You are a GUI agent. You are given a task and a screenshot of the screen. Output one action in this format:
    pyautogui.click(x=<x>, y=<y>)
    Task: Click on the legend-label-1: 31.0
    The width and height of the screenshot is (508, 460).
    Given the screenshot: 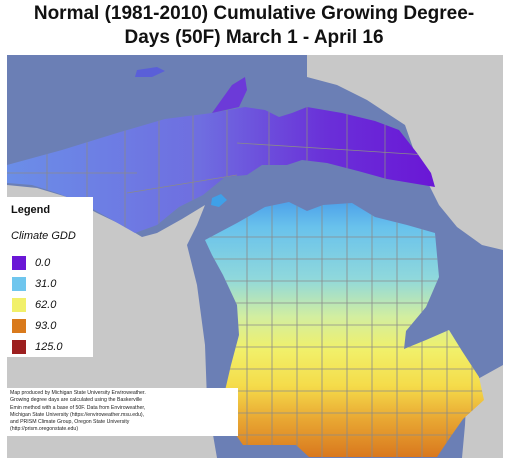 What is the action you would take?
    pyautogui.click(x=46, y=284)
    